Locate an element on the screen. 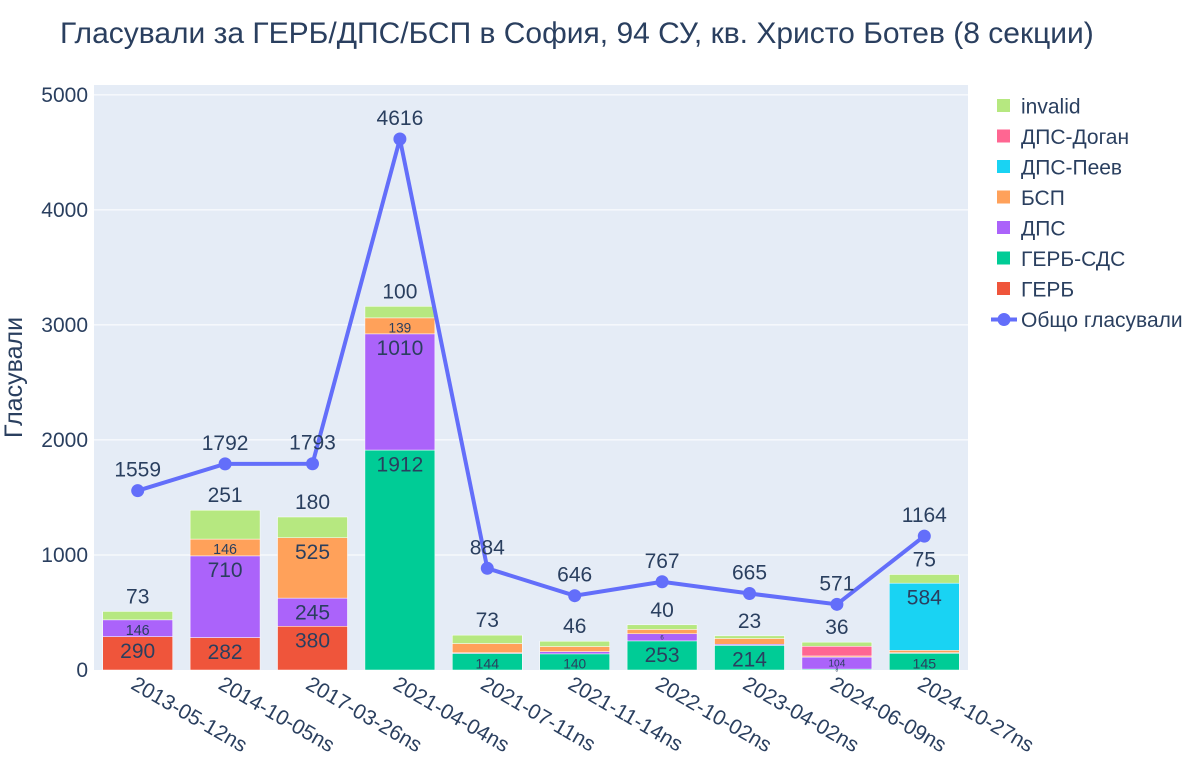 The image size is (1200, 771). bar-value-label: 75 is located at coordinates (924, 560).